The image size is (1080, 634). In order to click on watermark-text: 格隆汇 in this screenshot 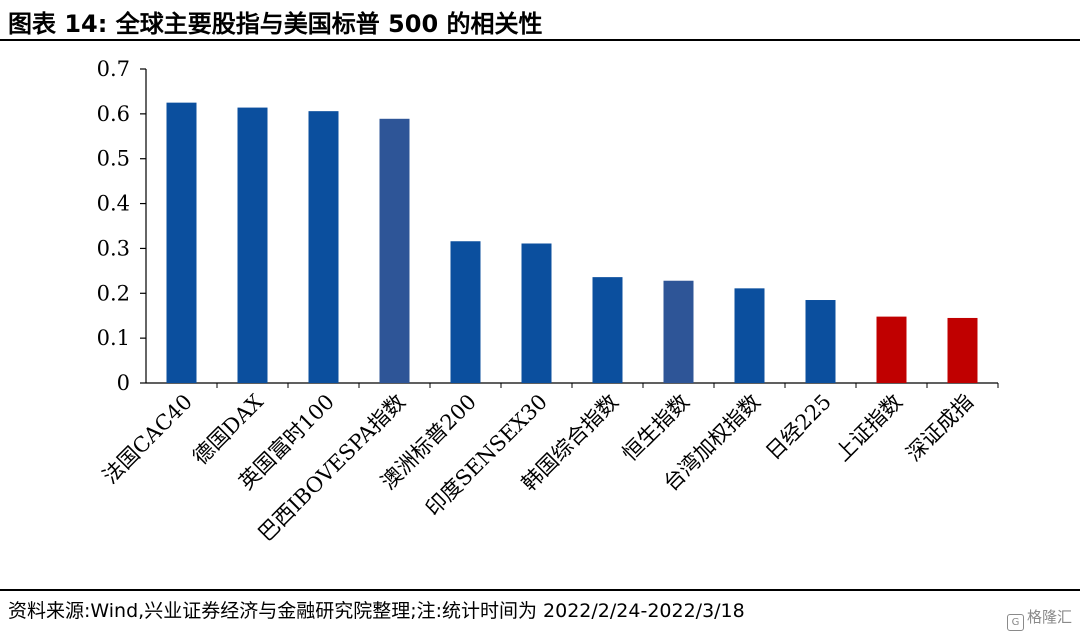, I will do `click(1049, 617)`.